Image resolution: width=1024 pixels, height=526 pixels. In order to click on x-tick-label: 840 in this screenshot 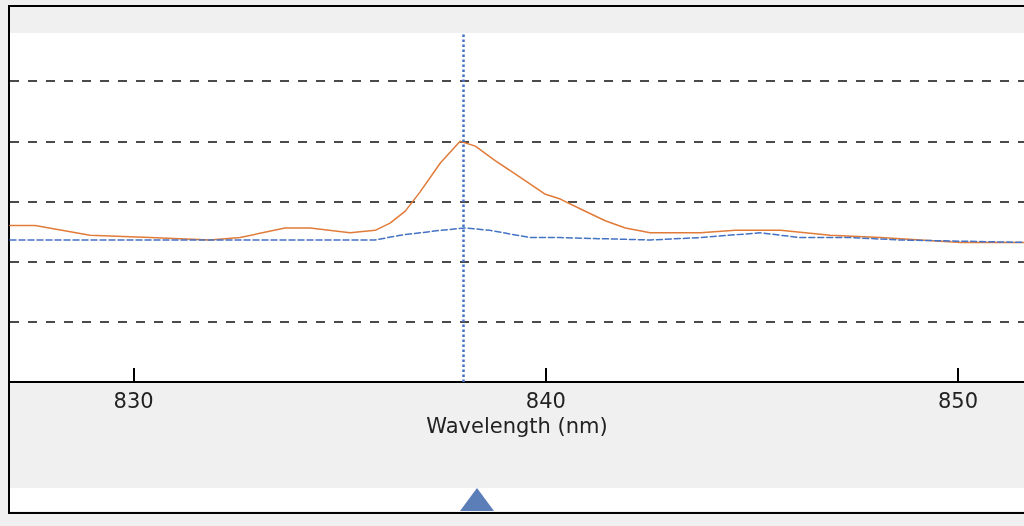, I will do `click(545, 400)`.